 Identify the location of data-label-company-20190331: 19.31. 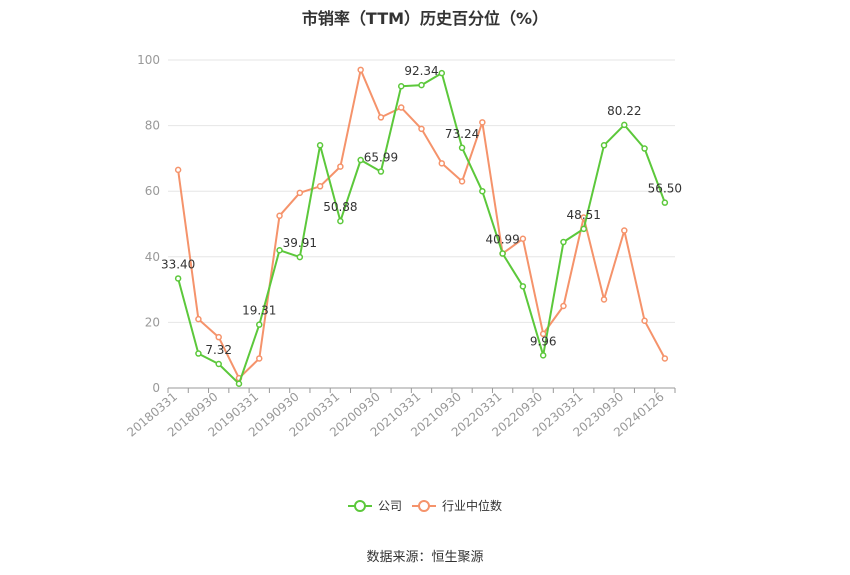
(259, 311).